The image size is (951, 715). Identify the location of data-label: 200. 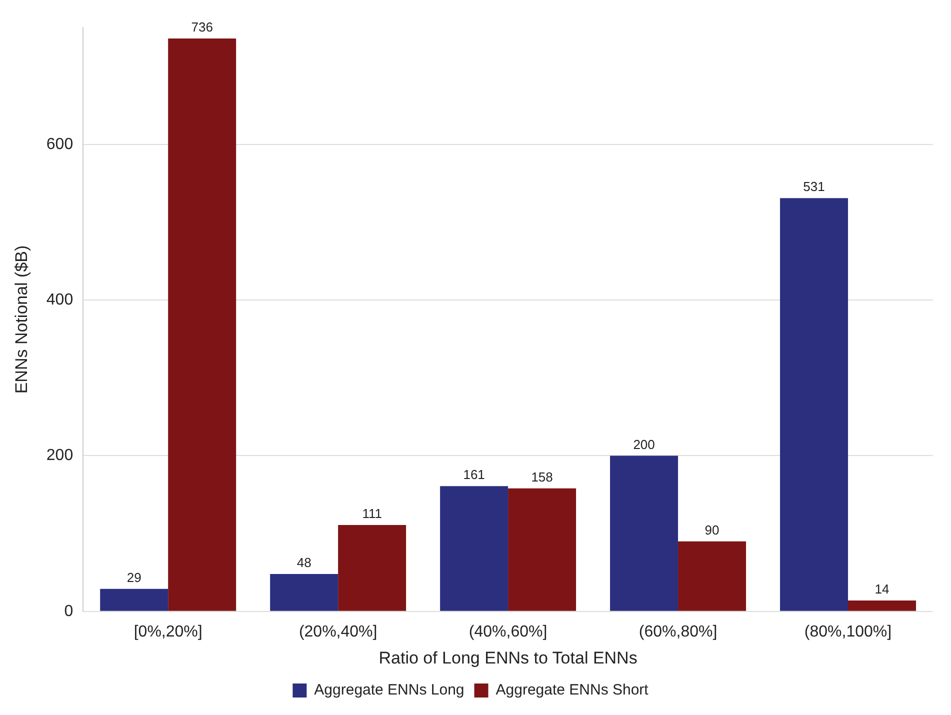
(644, 444).